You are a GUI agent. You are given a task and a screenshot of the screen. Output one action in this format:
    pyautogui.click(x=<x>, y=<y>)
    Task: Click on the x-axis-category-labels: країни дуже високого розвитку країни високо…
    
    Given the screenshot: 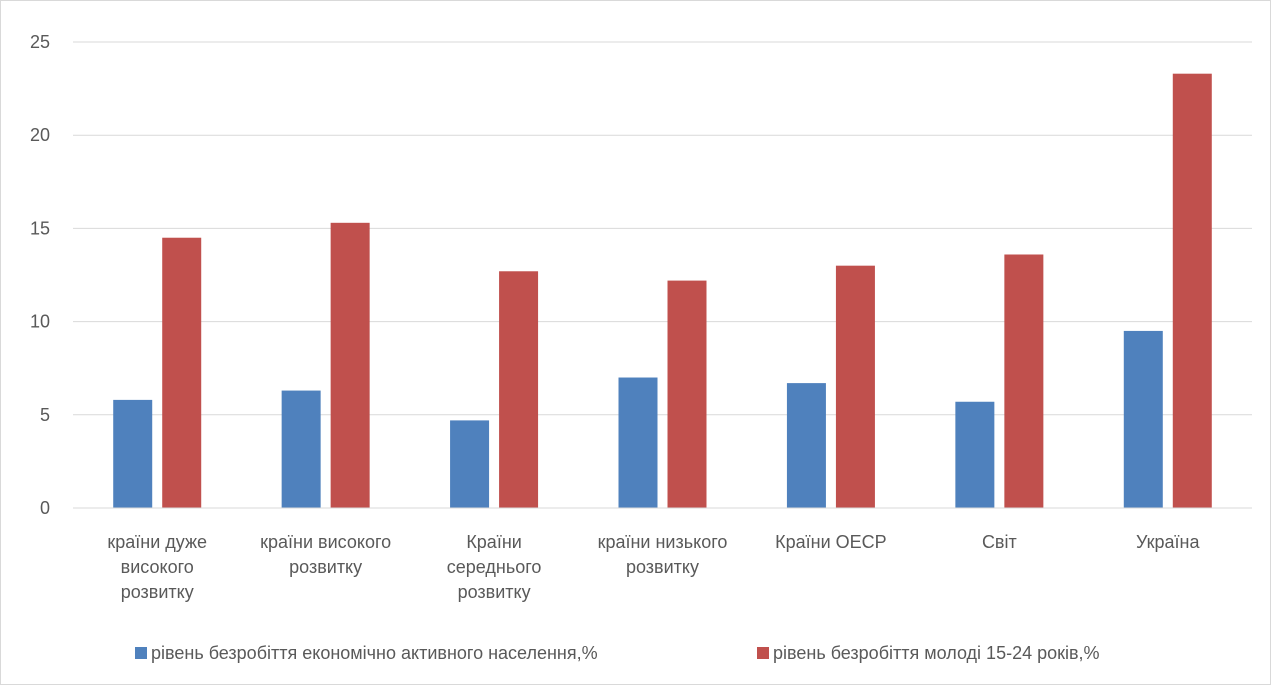 What is the action you would take?
    pyautogui.click(x=653, y=567)
    